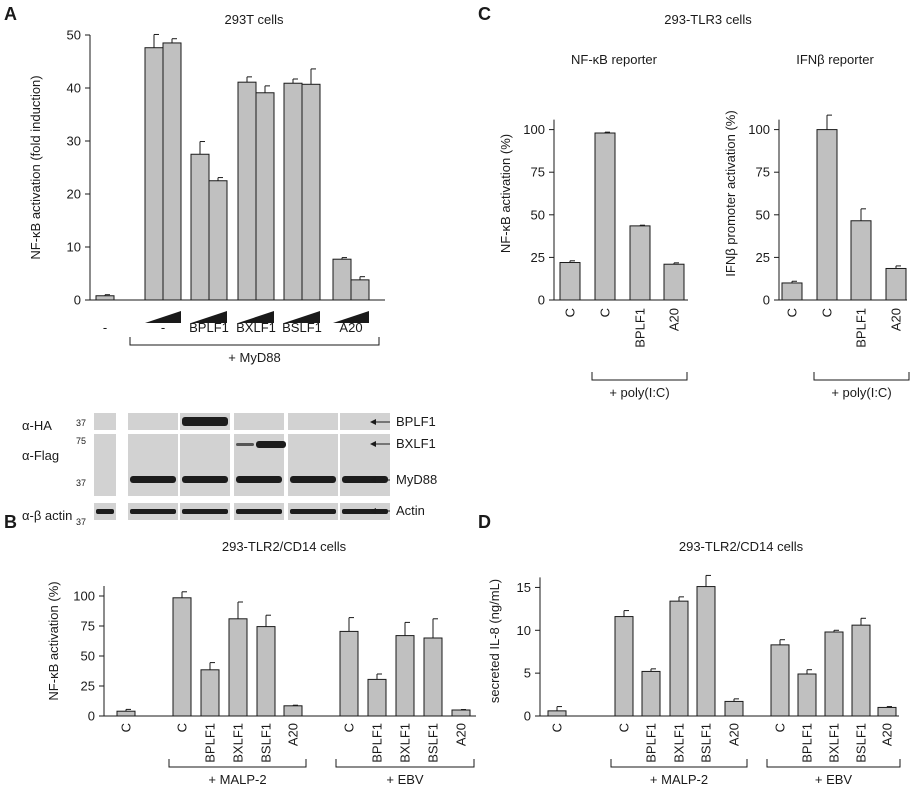  I want to click on y-tick-label: 75, so click(763, 172).